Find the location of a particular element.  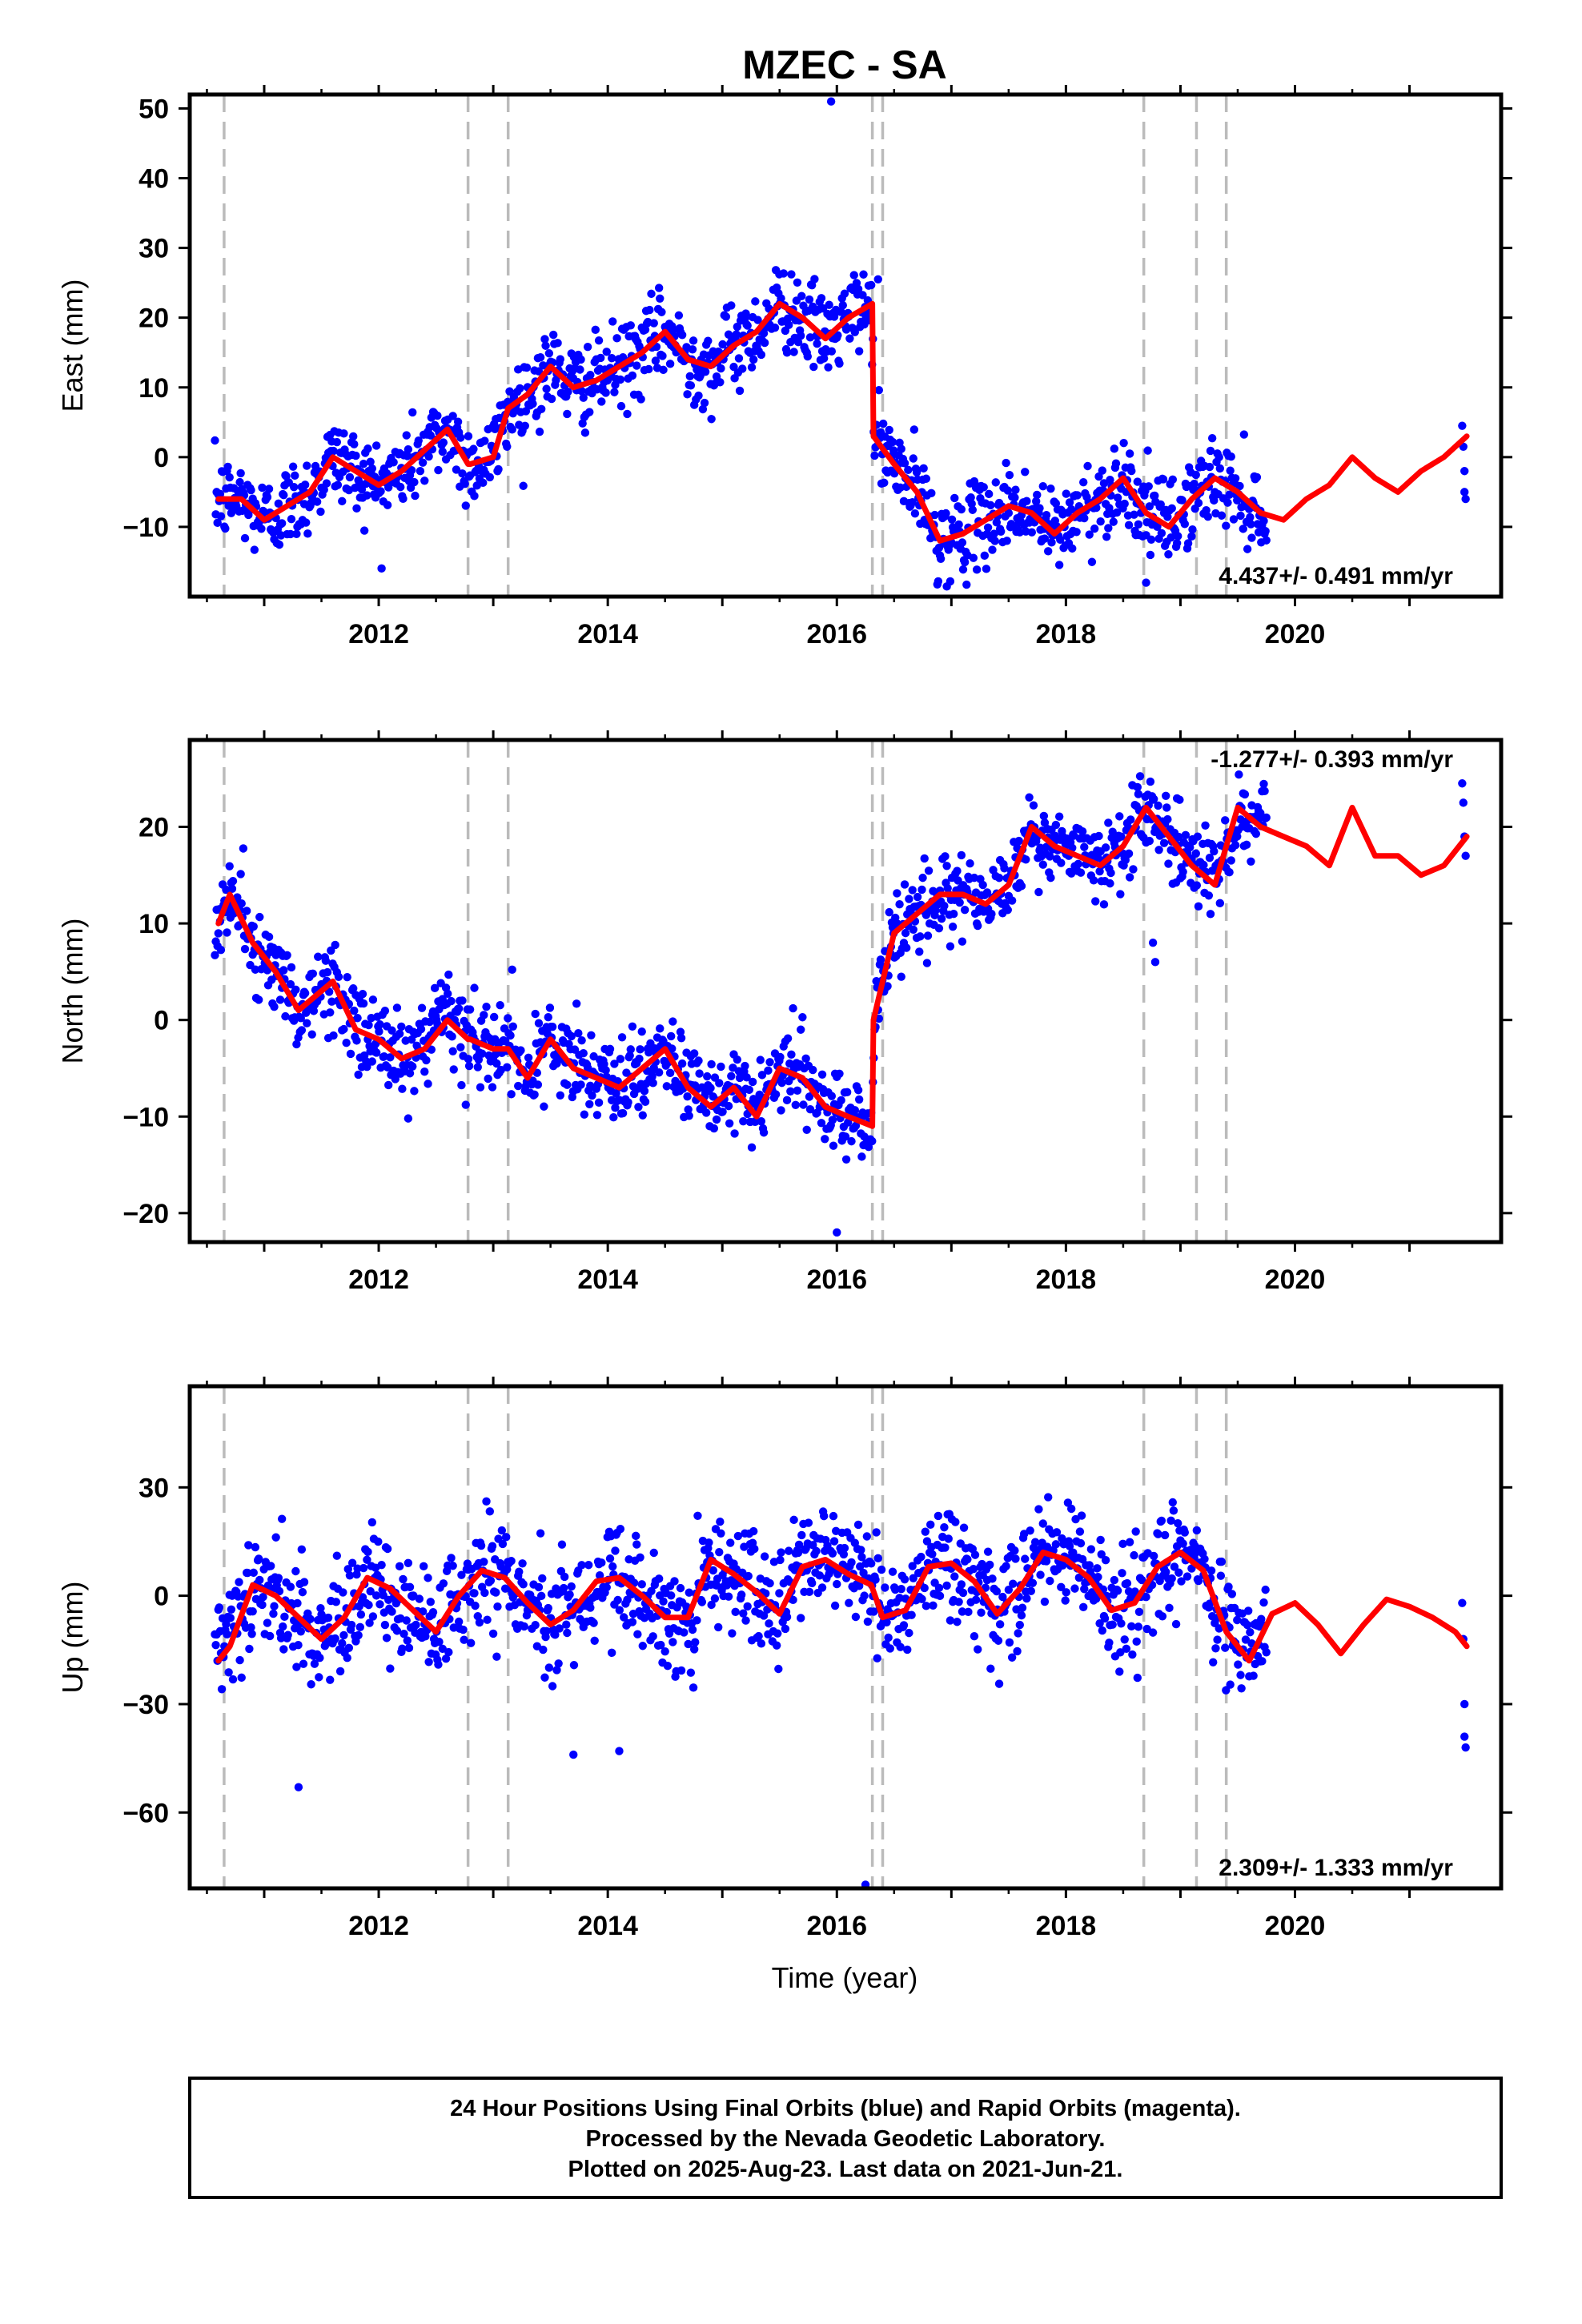

y-tick-label: 20 is located at coordinates (154, 319).